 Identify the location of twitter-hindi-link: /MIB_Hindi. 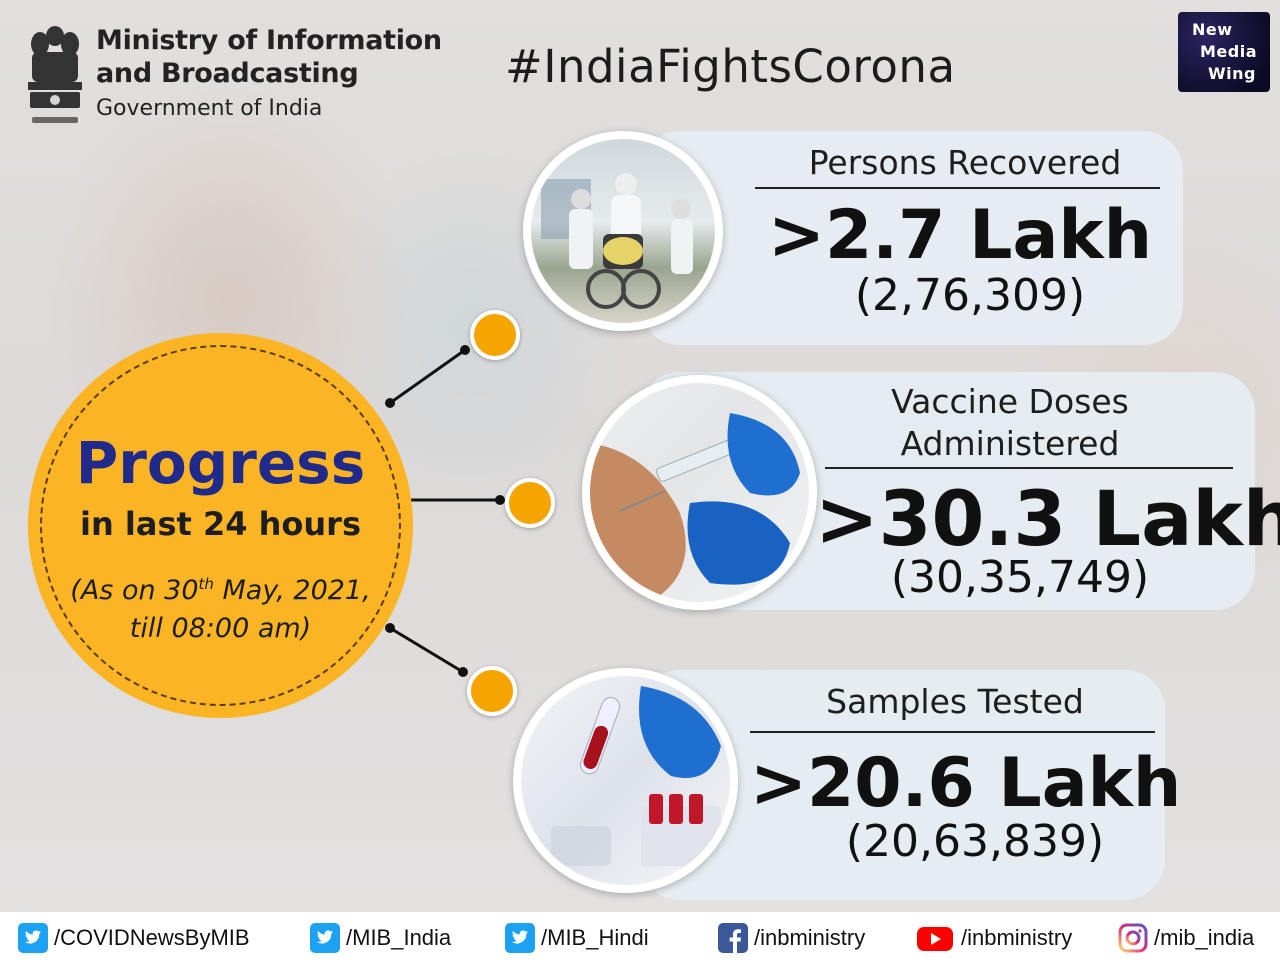
(577, 938).